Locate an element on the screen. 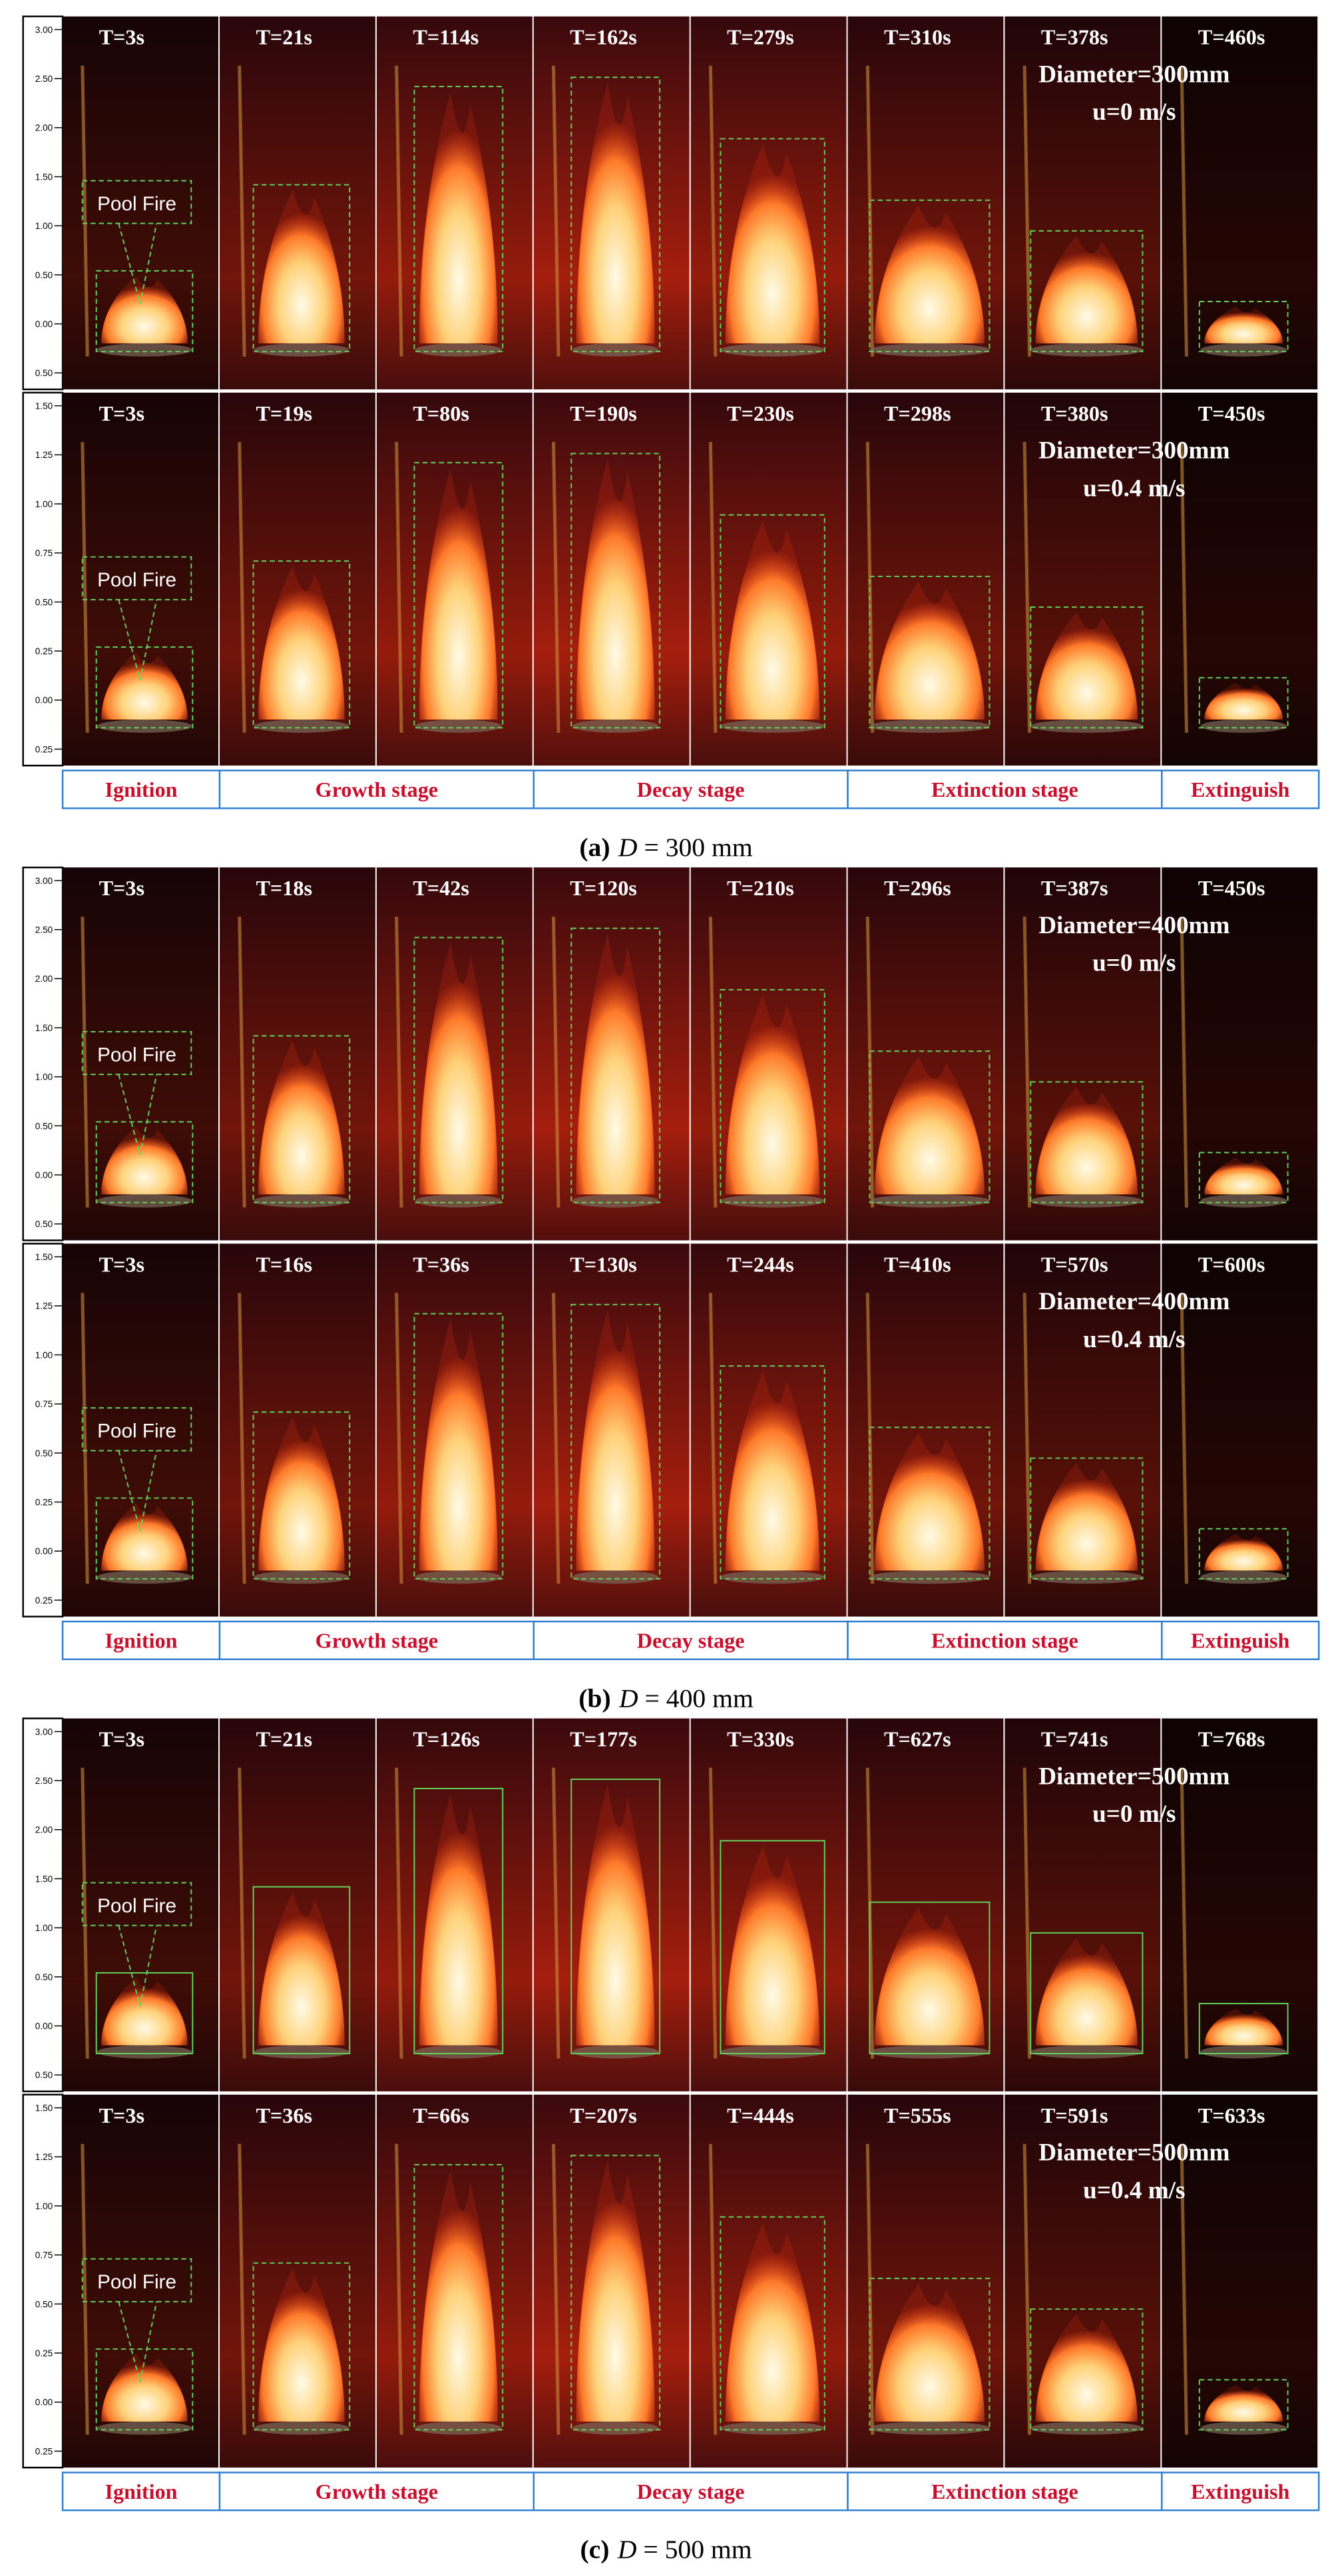 The image size is (1332, 2576). caption-text: = 300 mm is located at coordinates (698, 847).